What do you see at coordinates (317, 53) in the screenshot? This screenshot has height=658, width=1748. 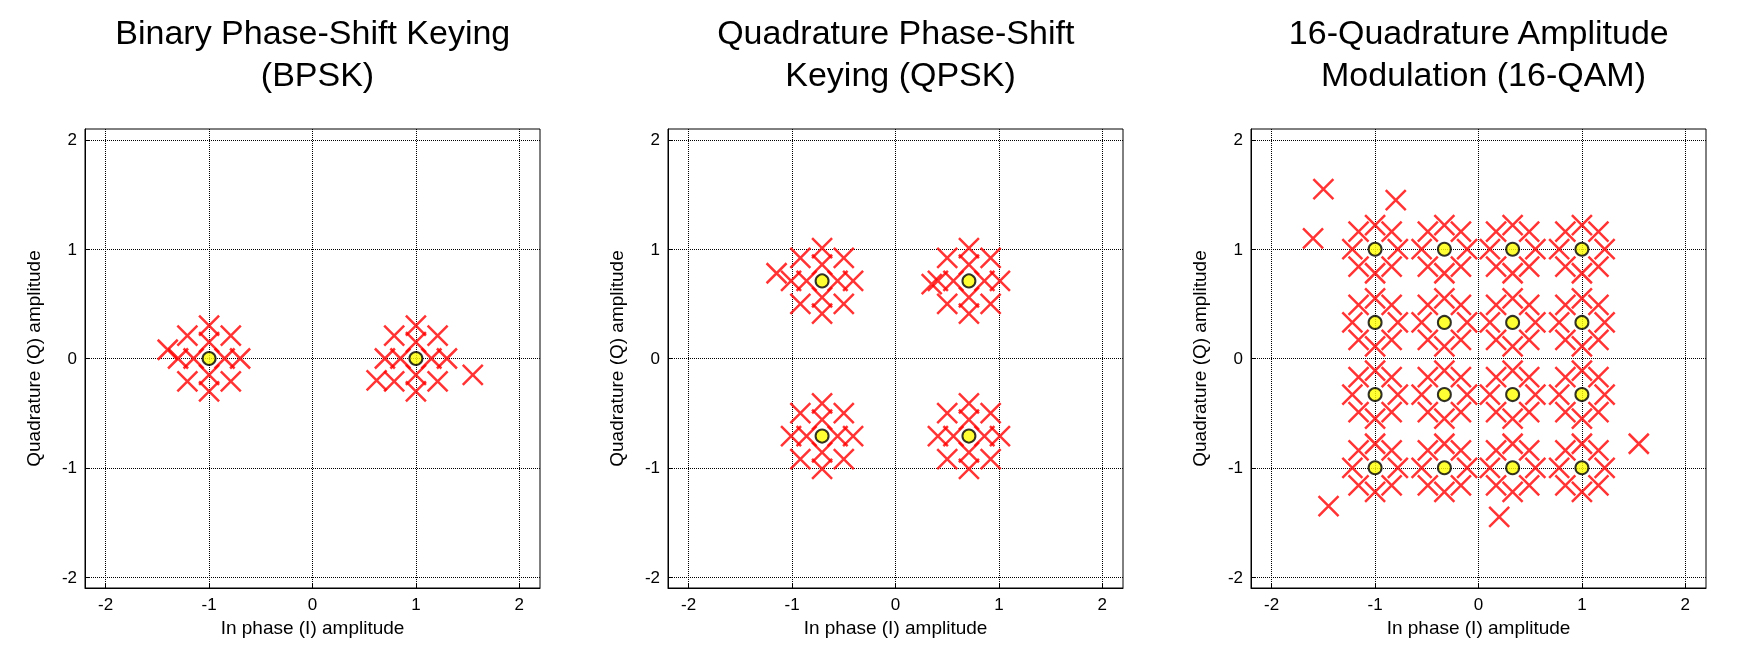 I see `chart-title: Binary Phase-Shift Keying (BPSK)` at bounding box center [317, 53].